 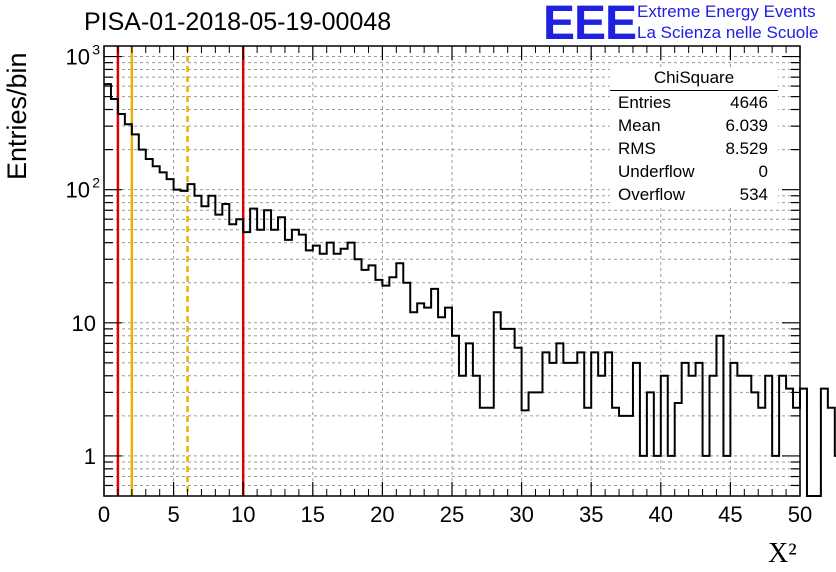 What do you see at coordinates (763, 171) in the screenshot?
I see `stats-value: 0` at bounding box center [763, 171].